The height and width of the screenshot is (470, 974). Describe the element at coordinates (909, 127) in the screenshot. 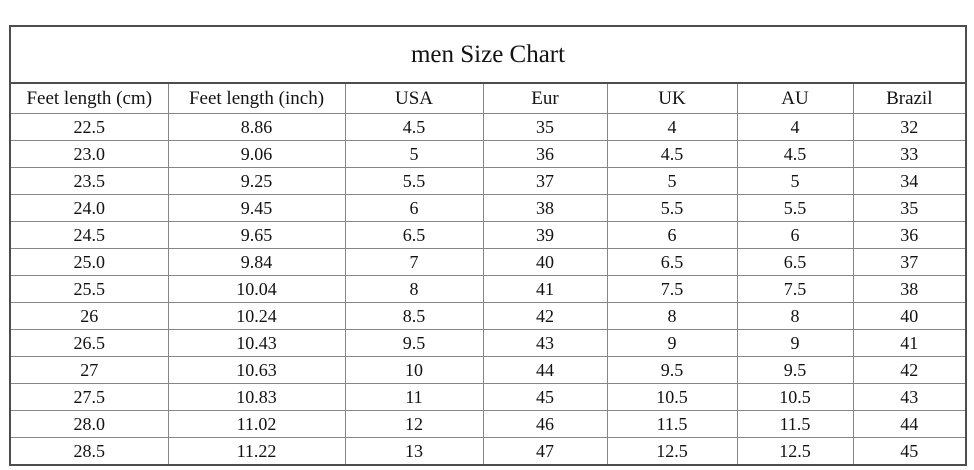

I see `table-cell: 32` at that location.